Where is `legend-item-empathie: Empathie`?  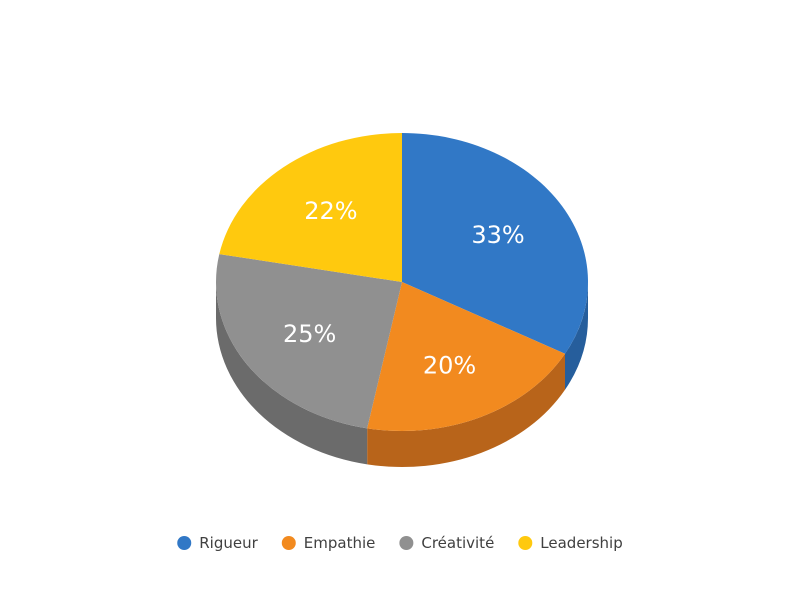
legend-item-empathie: Empathie is located at coordinates (328, 543).